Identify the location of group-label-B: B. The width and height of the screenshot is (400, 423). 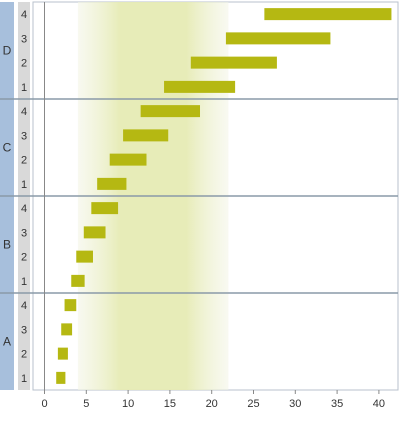
(7, 245).